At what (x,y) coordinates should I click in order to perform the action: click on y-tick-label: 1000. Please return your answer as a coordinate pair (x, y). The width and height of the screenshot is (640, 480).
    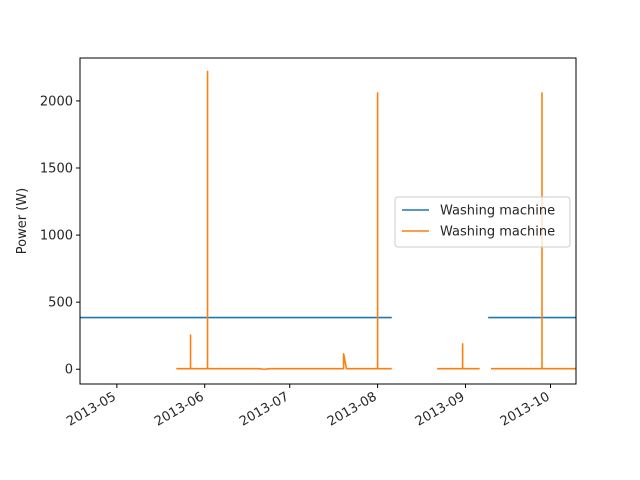
    Looking at the image, I should click on (56, 236).